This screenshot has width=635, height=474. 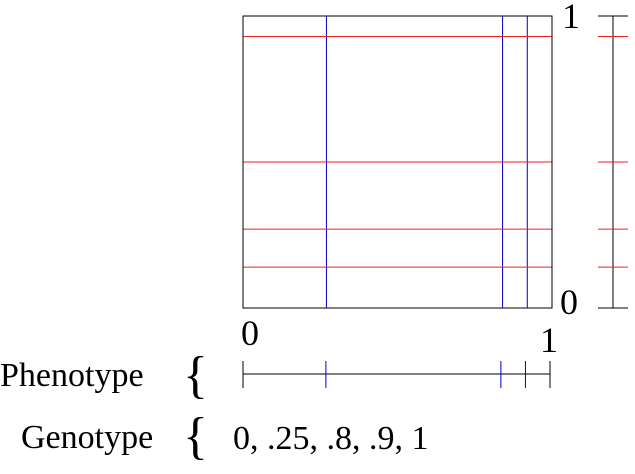 What do you see at coordinates (331, 438) in the screenshot?
I see `genotype-values: 0, .25, .8, .9, 1` at bounding box center [331, 438].